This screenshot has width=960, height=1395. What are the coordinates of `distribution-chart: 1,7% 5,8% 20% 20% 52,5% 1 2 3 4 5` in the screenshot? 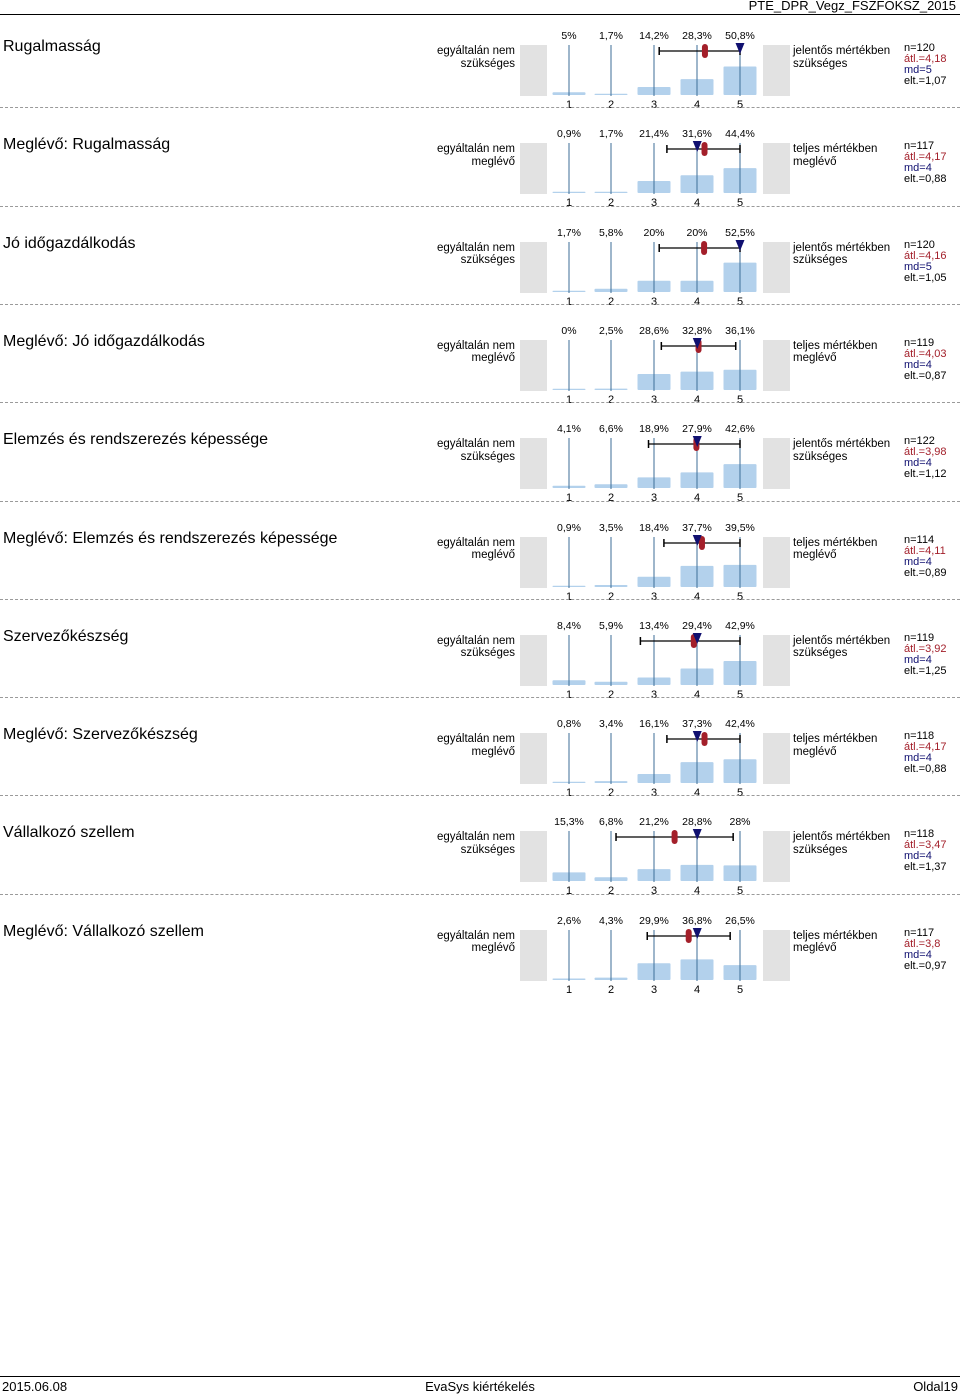 It's located at (655, 264).